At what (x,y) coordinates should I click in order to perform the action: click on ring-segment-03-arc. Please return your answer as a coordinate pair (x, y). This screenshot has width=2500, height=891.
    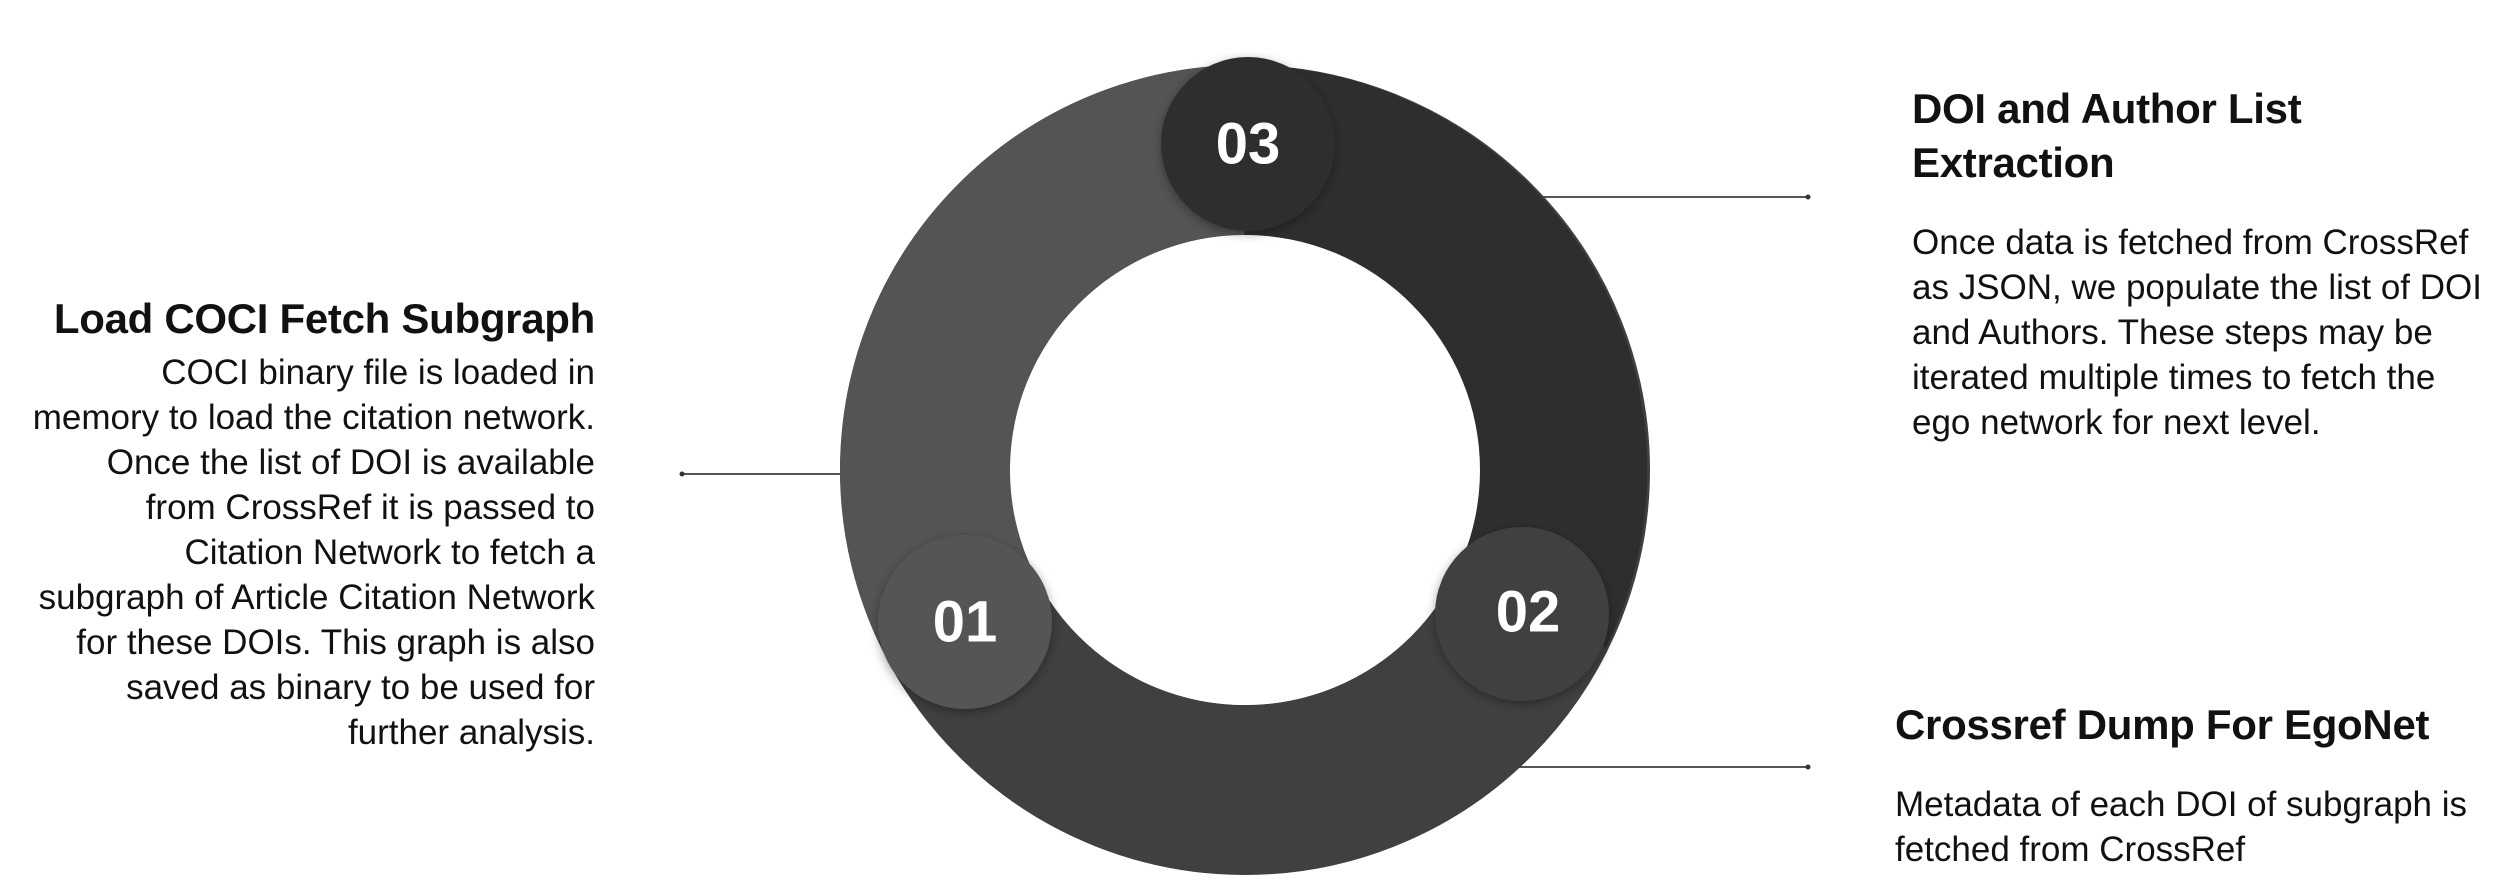
    Looking at the image, I should click on (1445, 356).